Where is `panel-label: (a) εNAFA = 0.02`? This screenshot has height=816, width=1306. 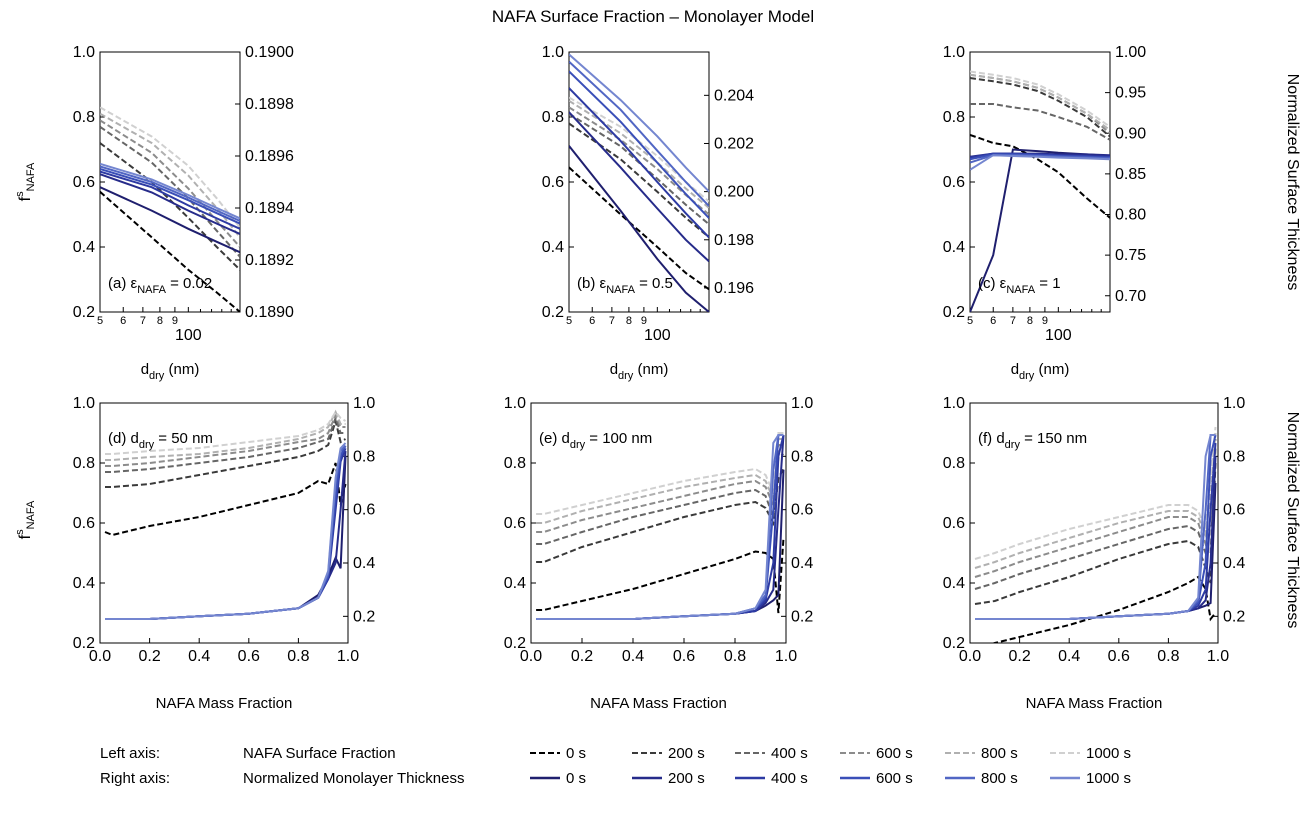
panel-label: (a) εNAFA = 0.02 is located at coordinates (160, 285).